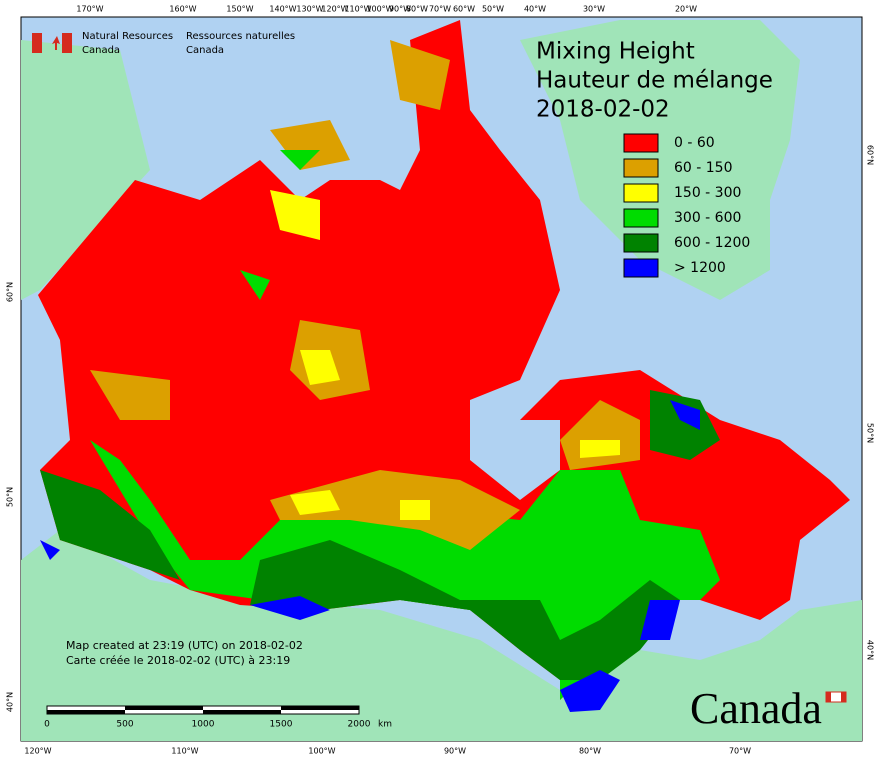 The image size is (880, 764). What do you see at coordinates (124, 725) in the screenshot?
I see `scale-label: 500` at bounding box center [124, 725].